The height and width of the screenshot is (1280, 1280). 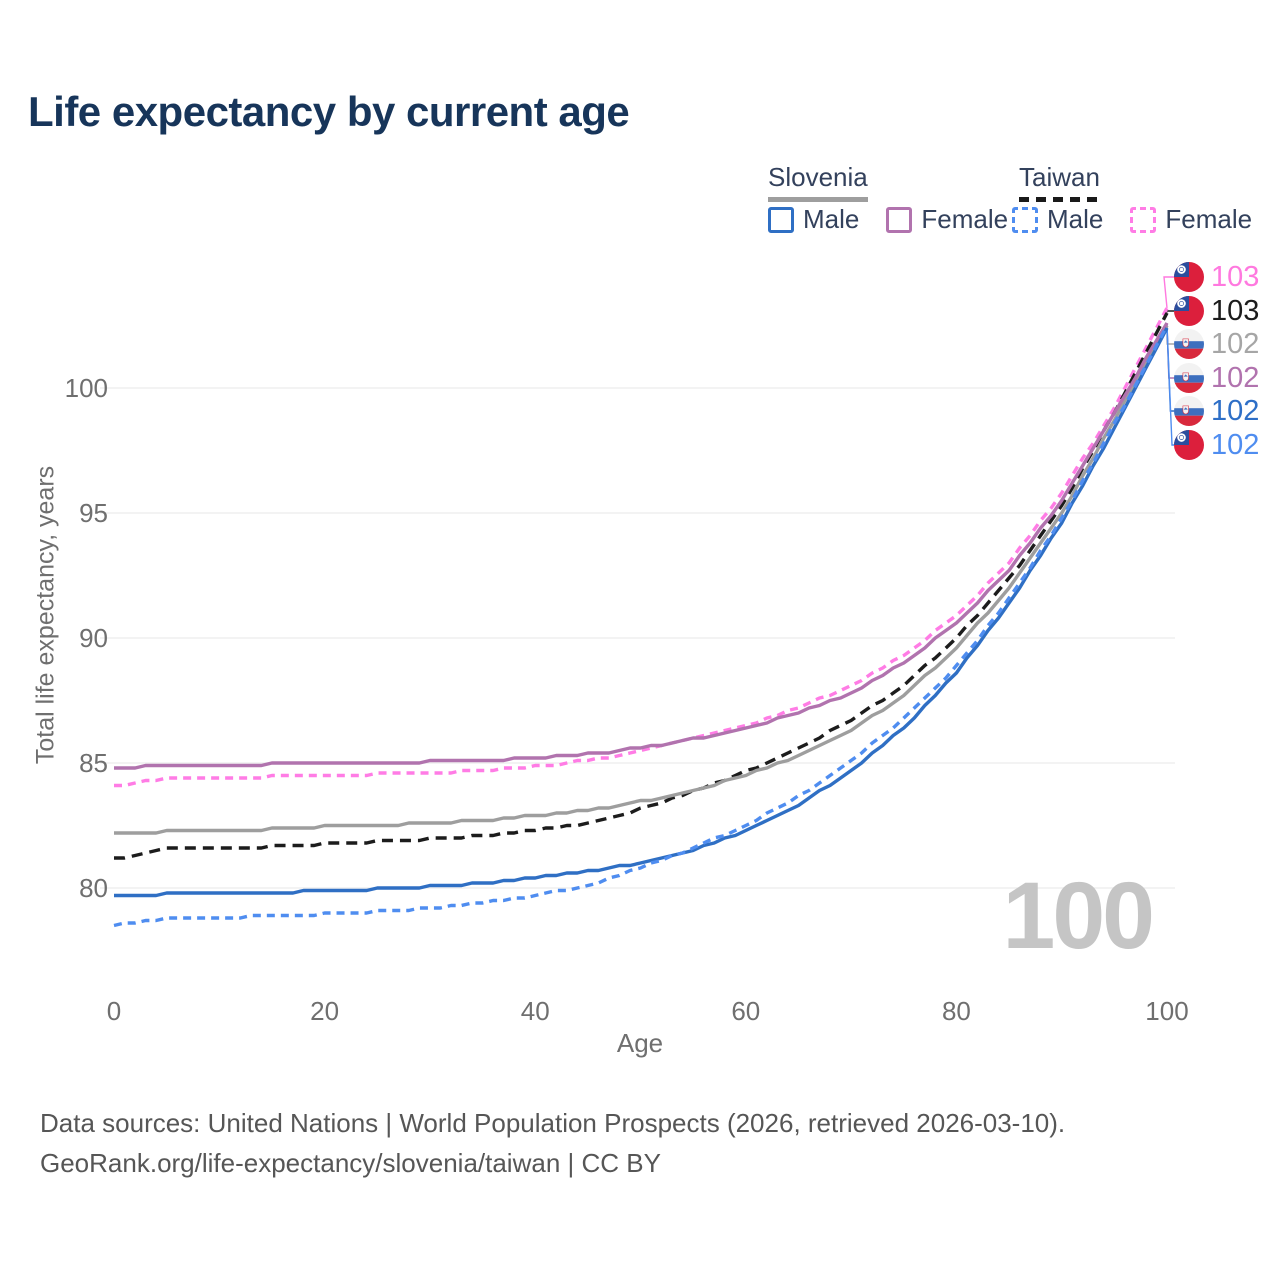 I want to click on y-tick-label: 80, so click(x=93, y=888).